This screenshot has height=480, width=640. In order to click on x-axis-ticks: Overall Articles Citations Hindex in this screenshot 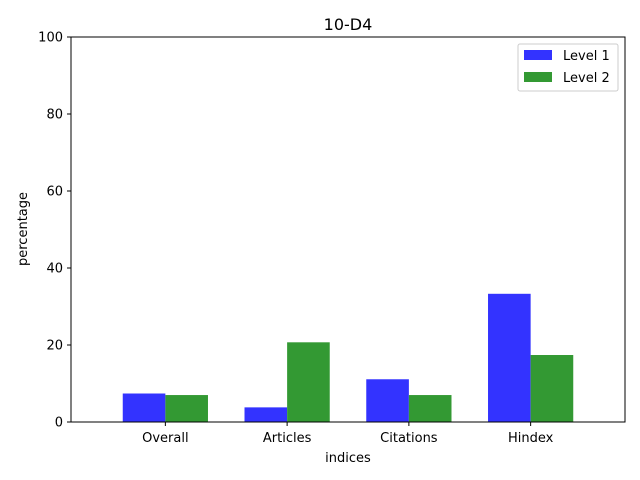, I will do `click(348, 434)`.